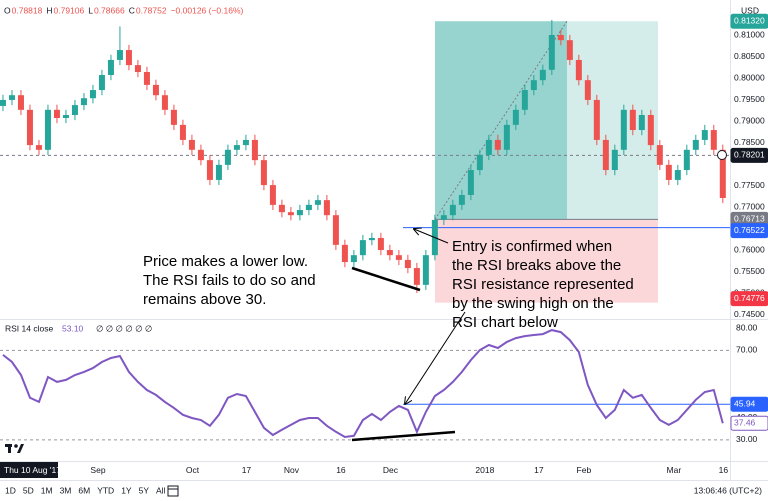 This screenshot has height=501, width=768. Describe the element at coordinates (749, 271) in the screenshot. I see `y-tick-label: 0.75500` at that location.